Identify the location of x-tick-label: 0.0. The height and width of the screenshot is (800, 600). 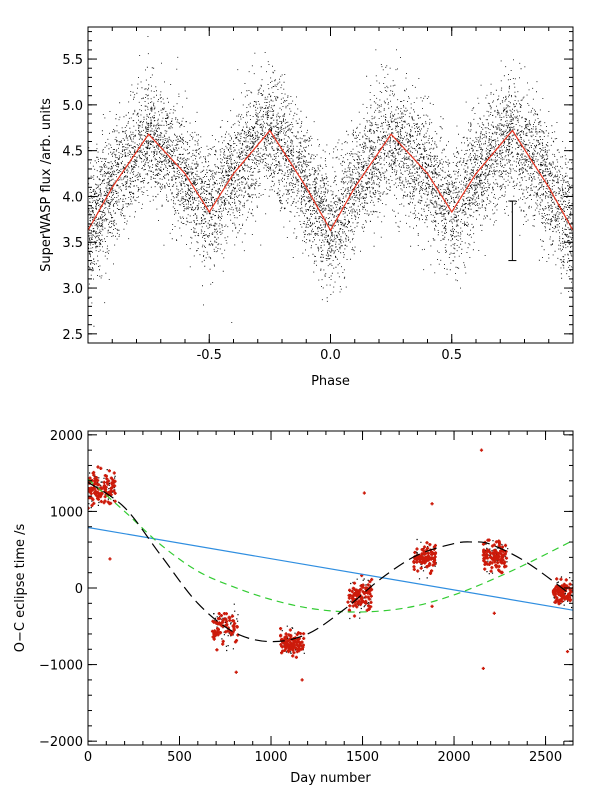
(330, 355).